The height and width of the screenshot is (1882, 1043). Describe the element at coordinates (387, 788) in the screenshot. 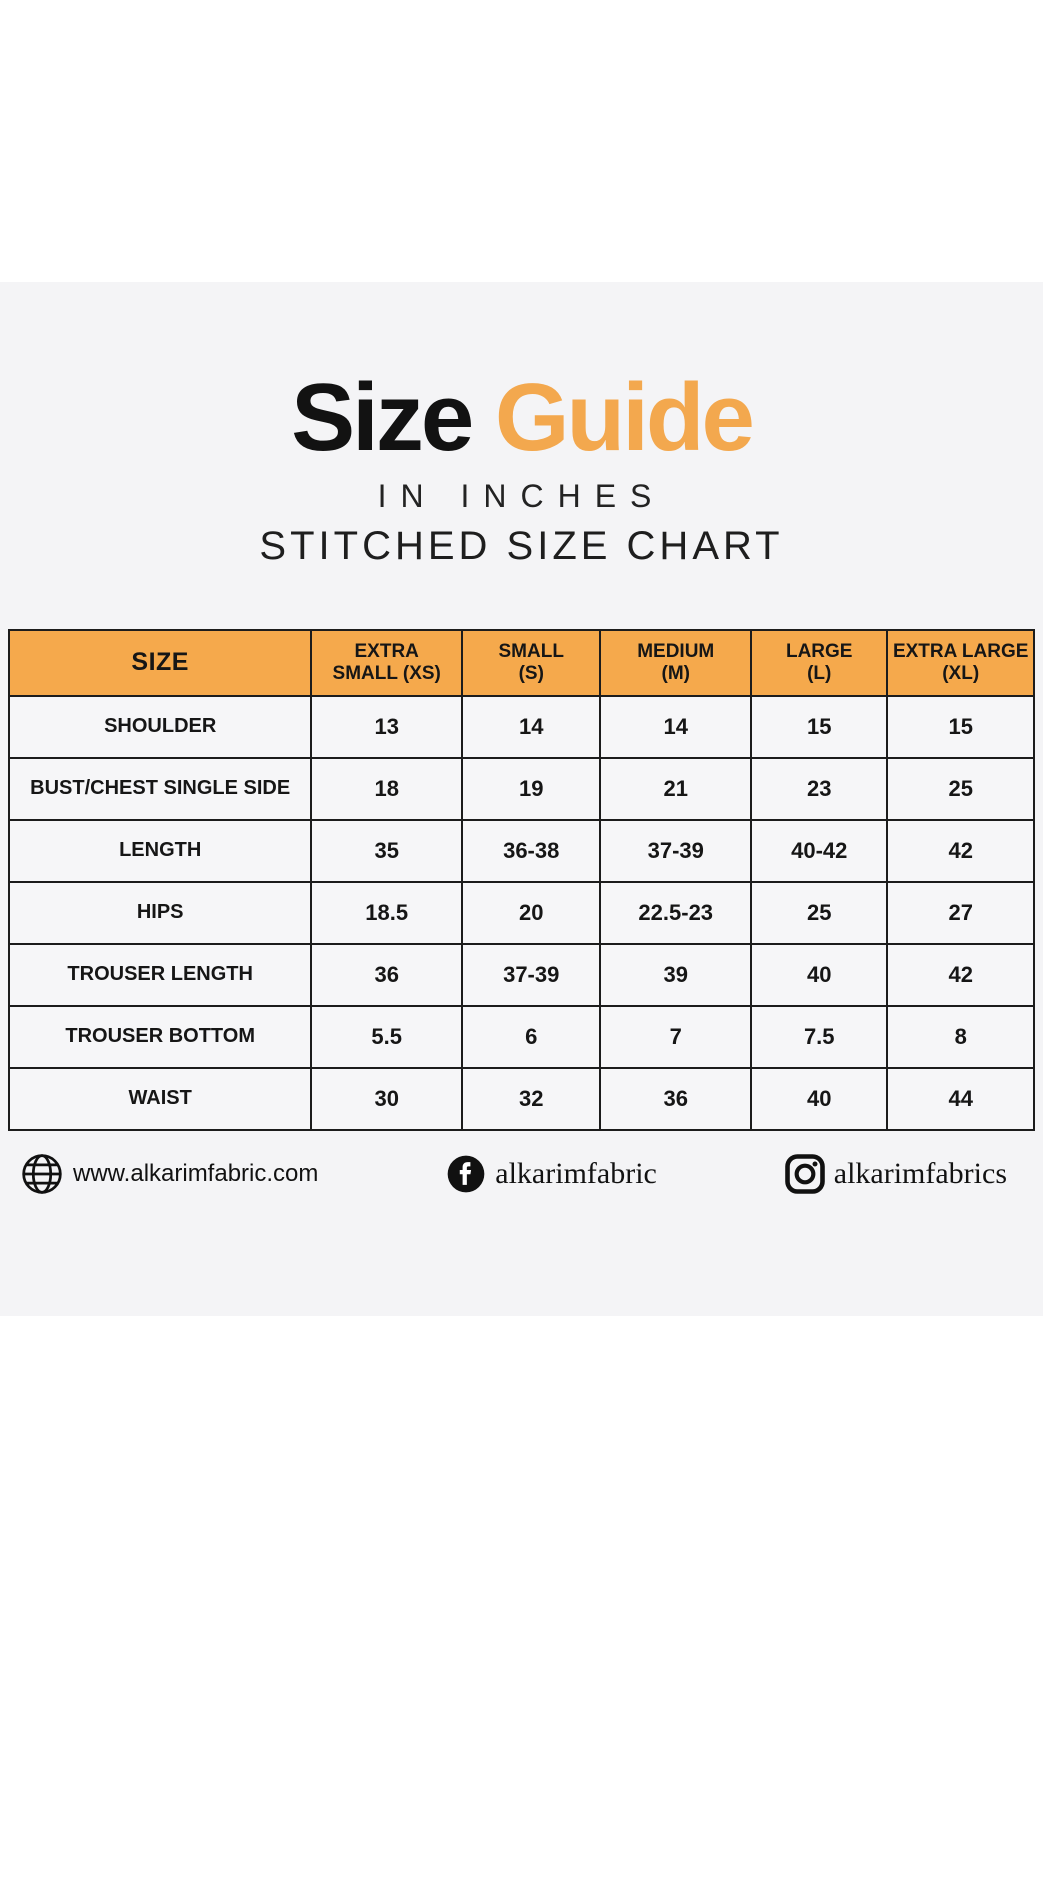

I see `size-value-cell: 18` at that location.